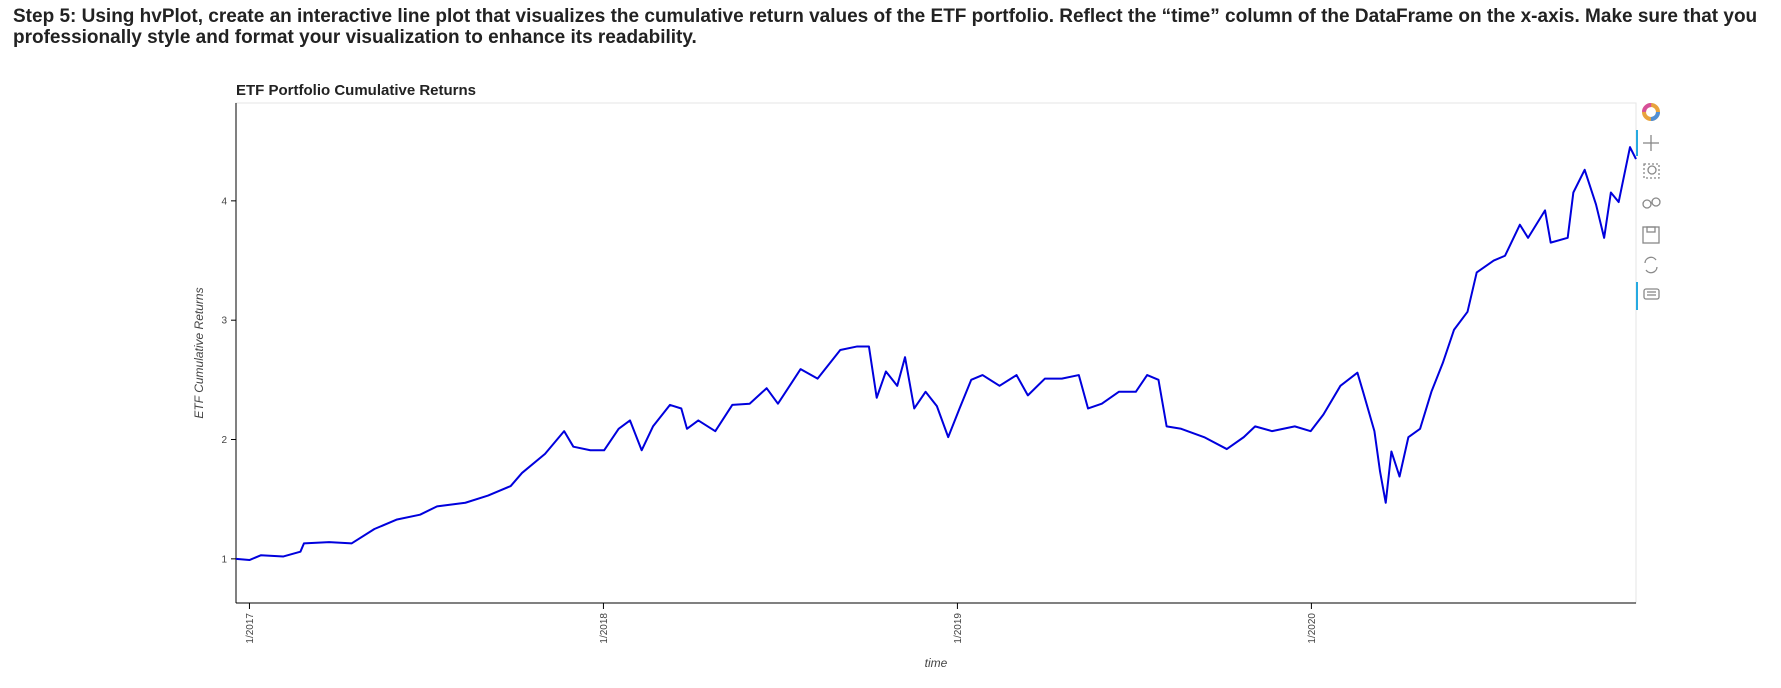  What do you see at coordinates (224, 321) in the screenshot?
I see `y-tick-label: 3` at bounding box center [224, 321].